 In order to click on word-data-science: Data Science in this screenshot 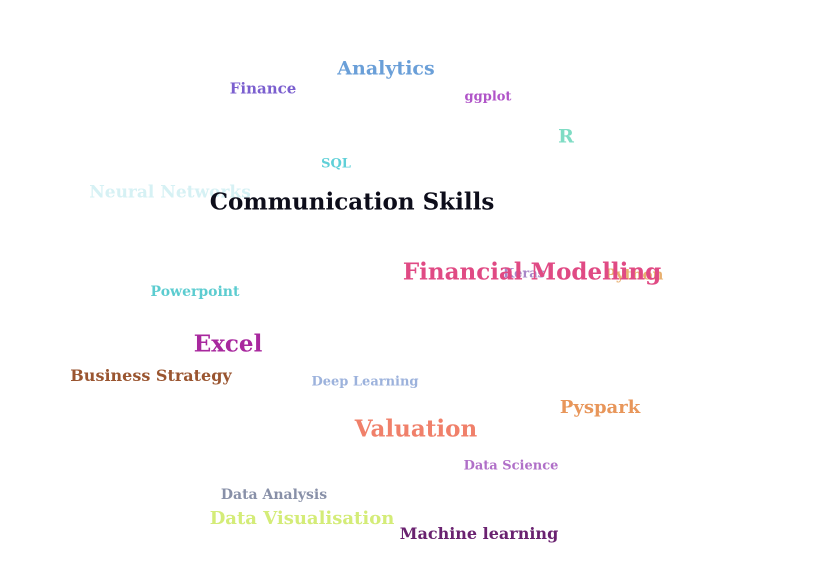, I will do `click(511, 466)`.